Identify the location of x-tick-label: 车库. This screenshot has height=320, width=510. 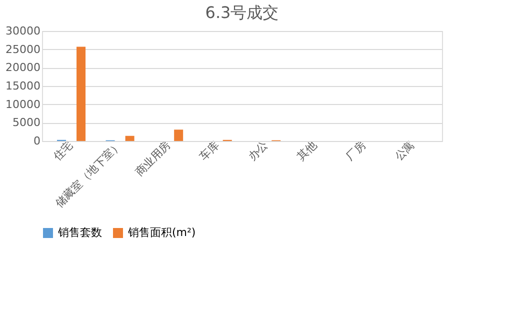
(209, 151).